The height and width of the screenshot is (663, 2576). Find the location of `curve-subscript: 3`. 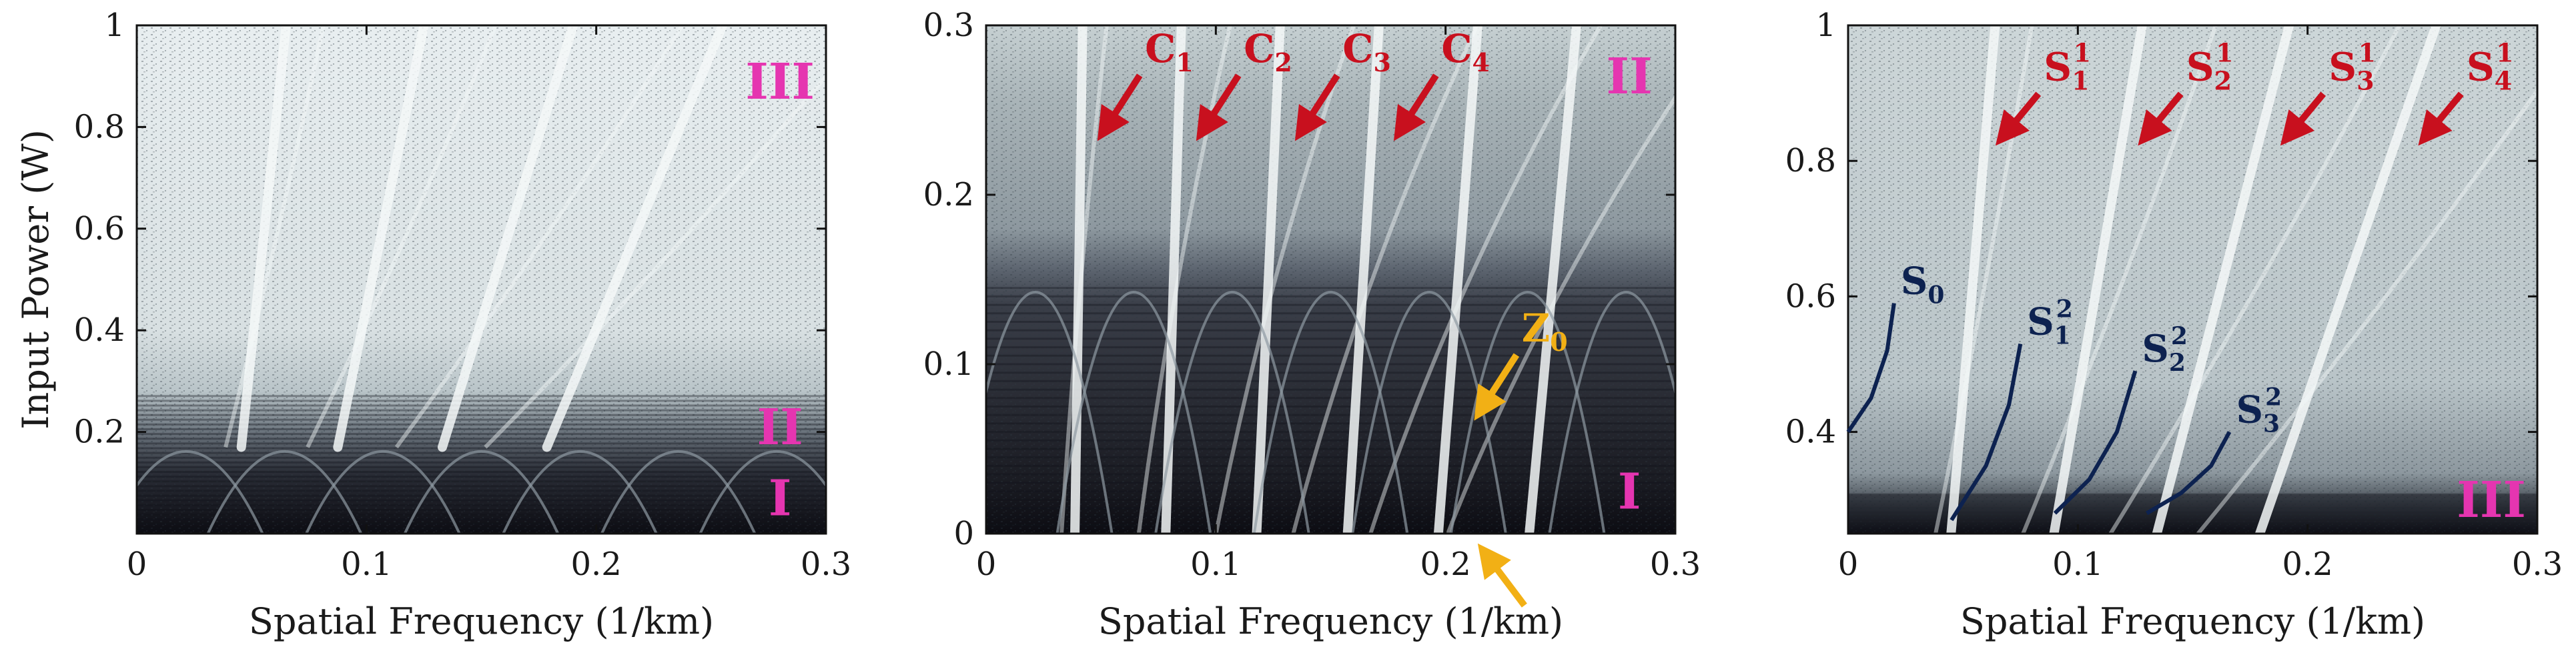

curve-subscript: 3 is located at coordinates (2271, 424).